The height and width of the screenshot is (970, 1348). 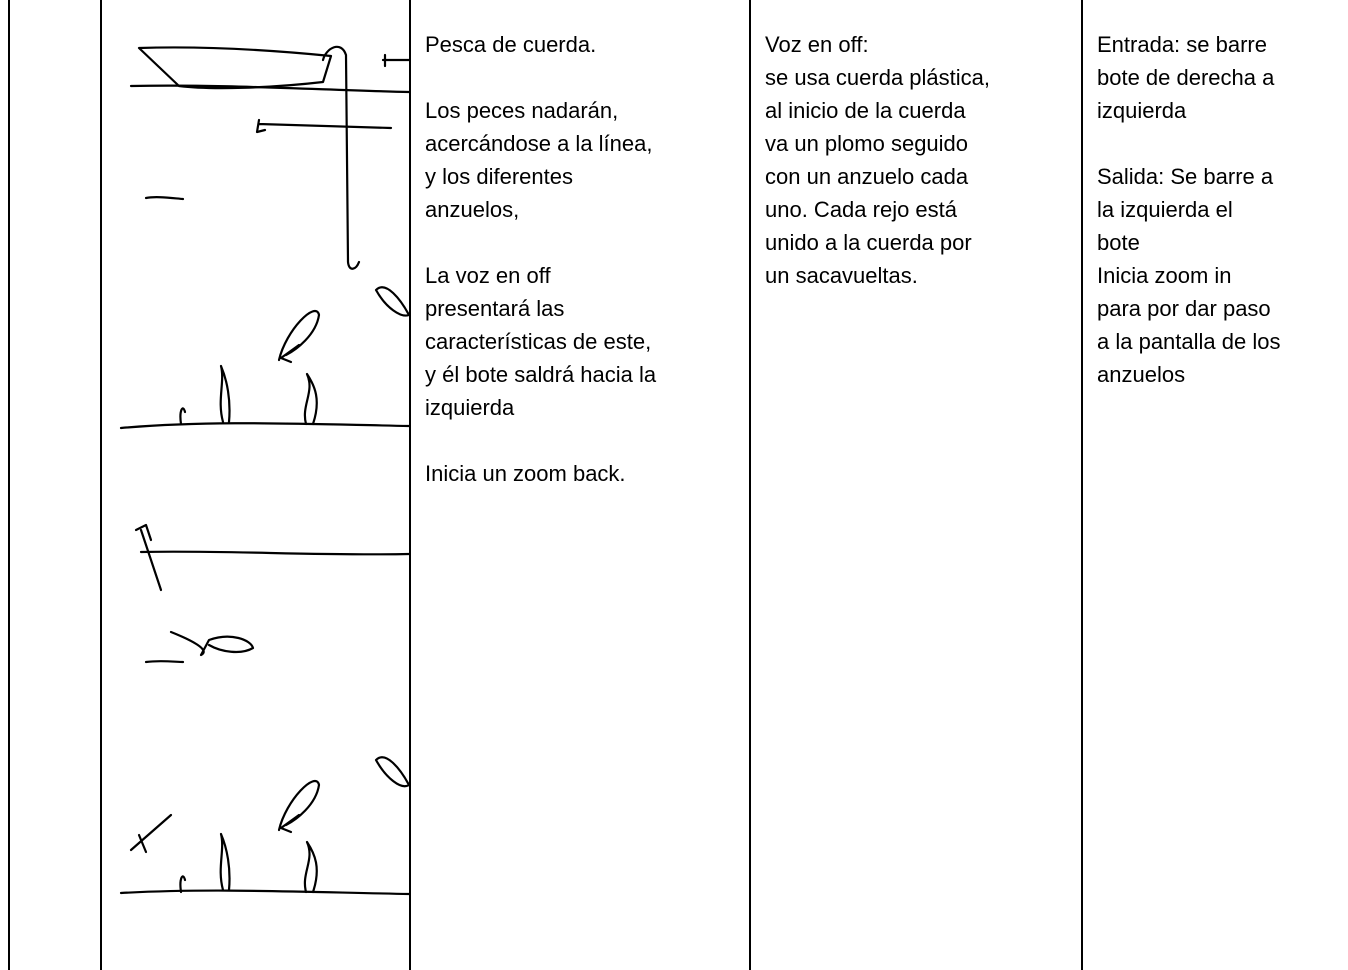 I want to click on text-line: anzuelos, so click(x=1141, y=374).